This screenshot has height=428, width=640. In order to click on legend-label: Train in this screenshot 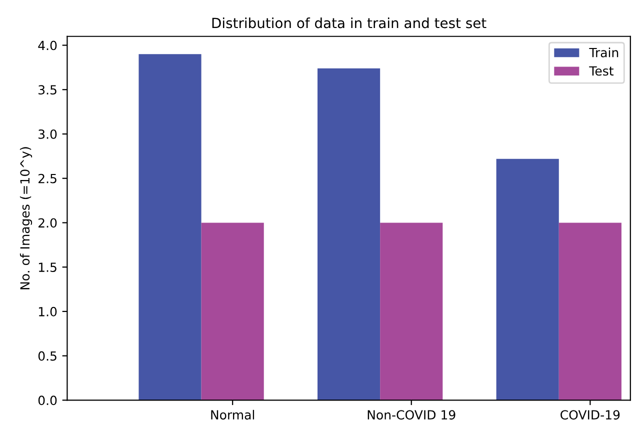, I will do `click(603, 53)`.